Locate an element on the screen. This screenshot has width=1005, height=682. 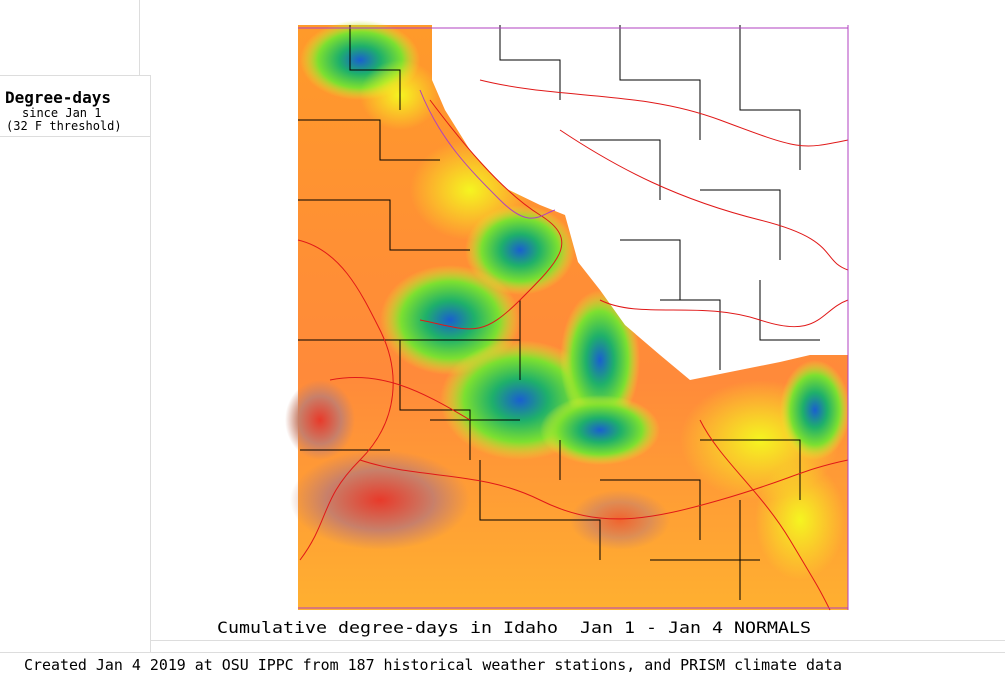
legend-threshold: (32 F threshold) is located at coordinates (64, 126).